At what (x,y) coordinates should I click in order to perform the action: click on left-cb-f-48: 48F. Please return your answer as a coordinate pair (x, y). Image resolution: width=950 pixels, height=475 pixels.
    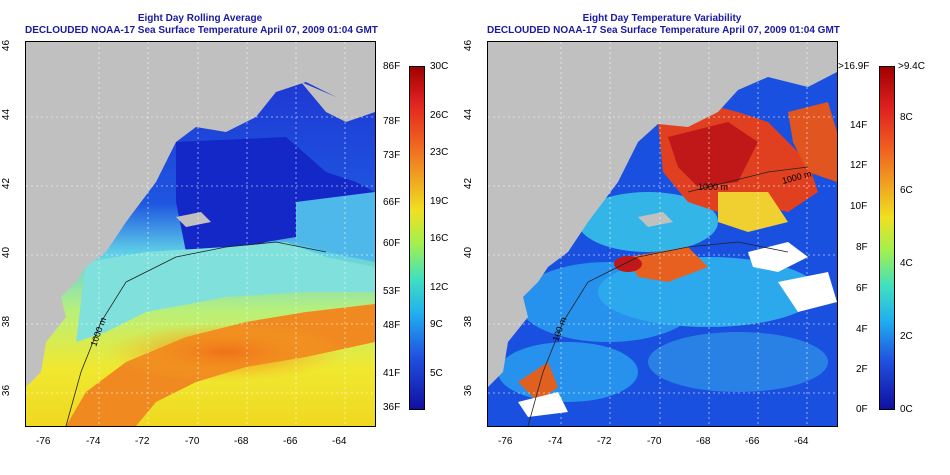
    Looking at the image, I should click on (392, 325).